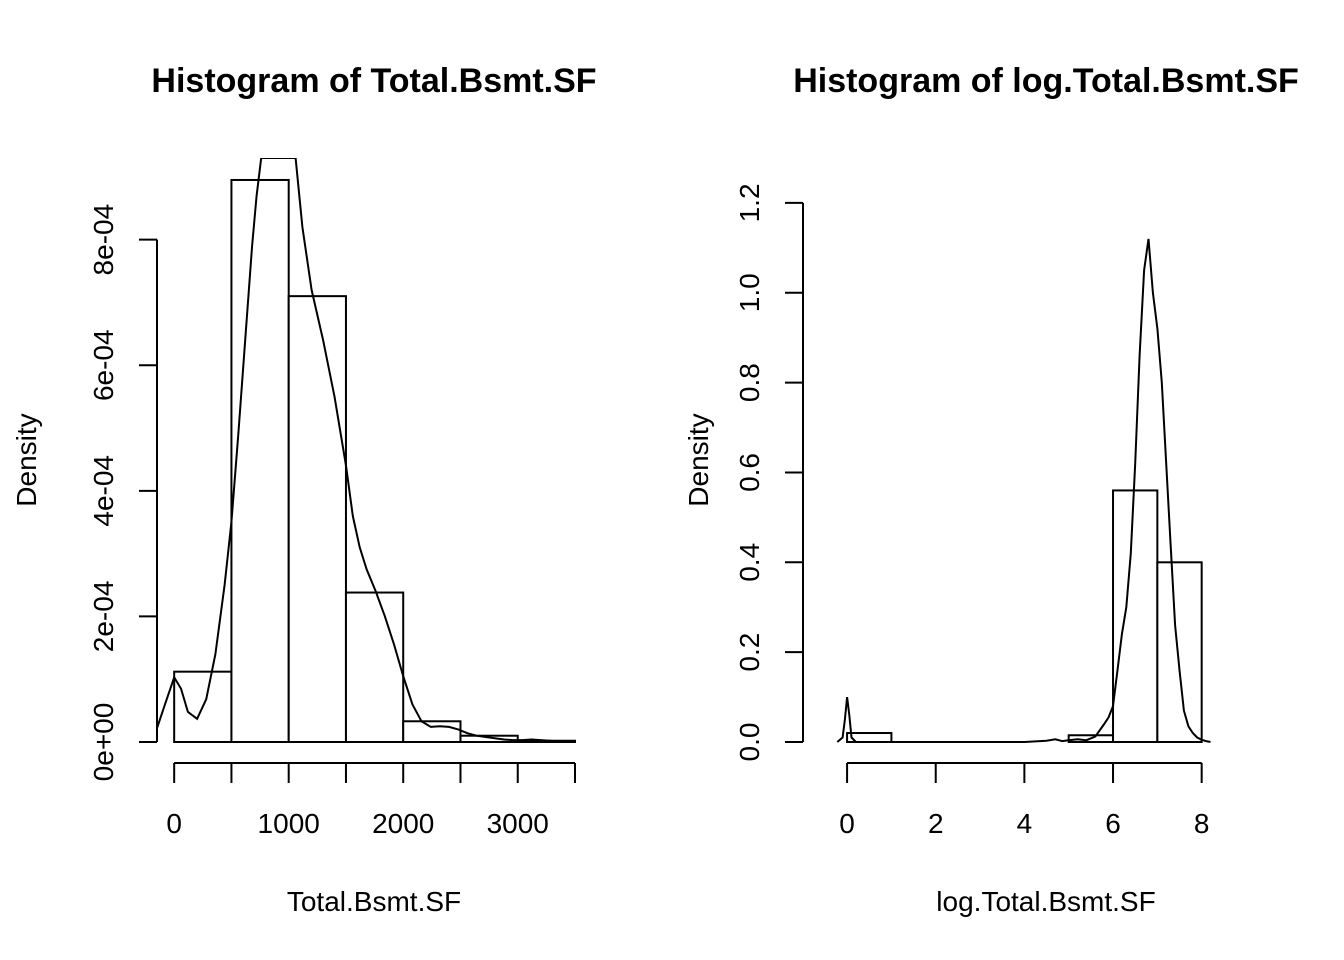  I want to click on y-tick-label: 1.0, so click(749, 292).